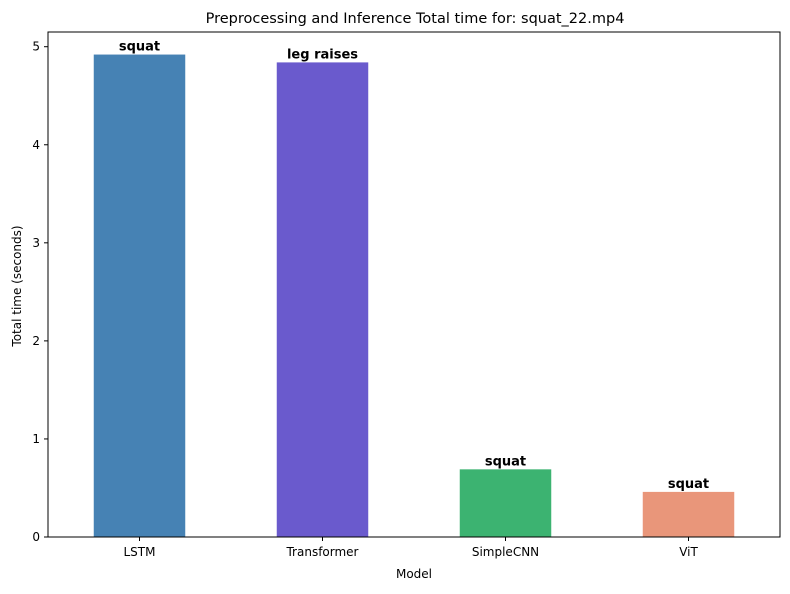  What do you see at coordinates (688, 514) in the screenshot?
I see `bar-vit` at bounding box center [688, 514].